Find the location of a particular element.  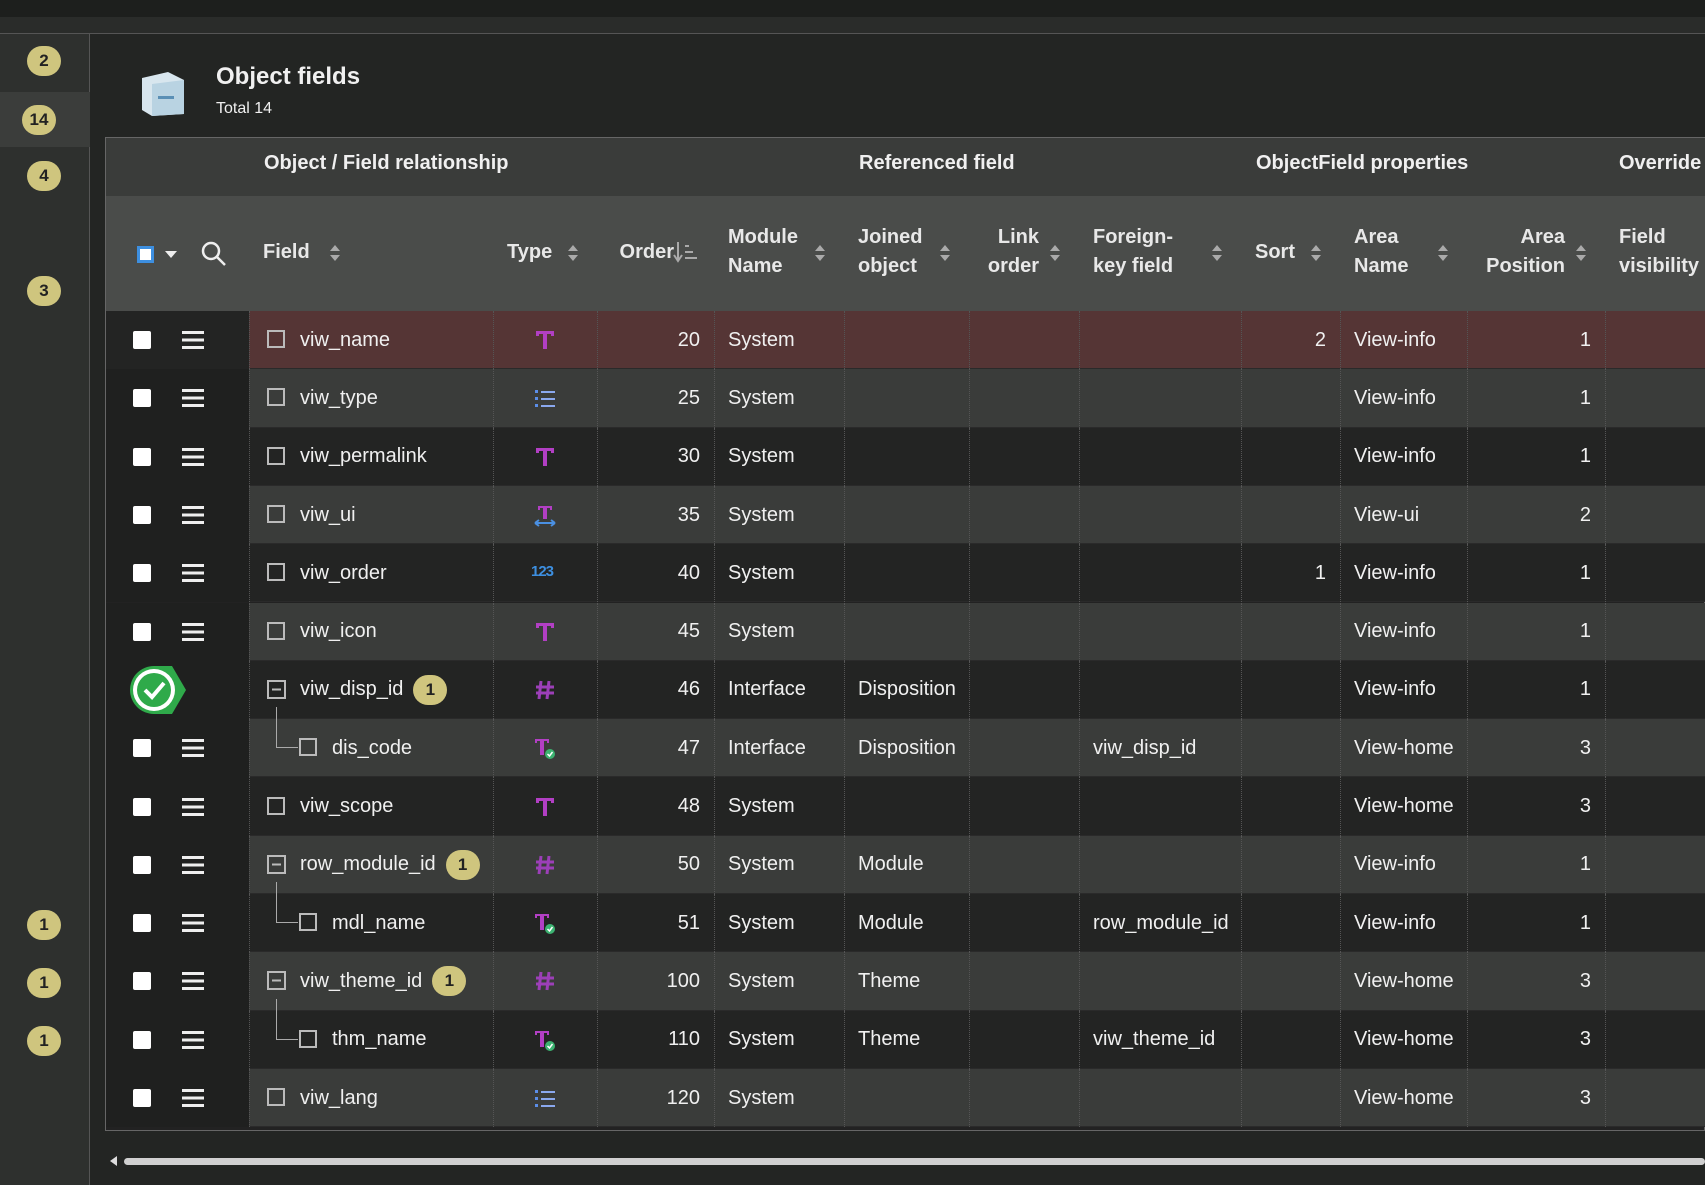

foreign-key-field: viw_disp_id is located at coordinates (1145, 747).